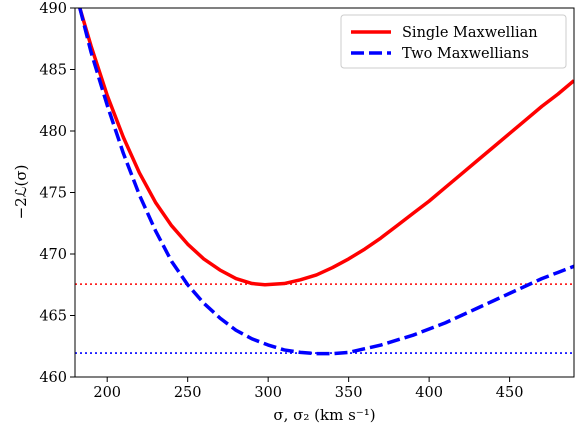 The height and width of the screenshot is (429, 579). Describe the element at coordinates (53, 71) in the screenshot. I see `y-tick-label-485: 485` at that location.